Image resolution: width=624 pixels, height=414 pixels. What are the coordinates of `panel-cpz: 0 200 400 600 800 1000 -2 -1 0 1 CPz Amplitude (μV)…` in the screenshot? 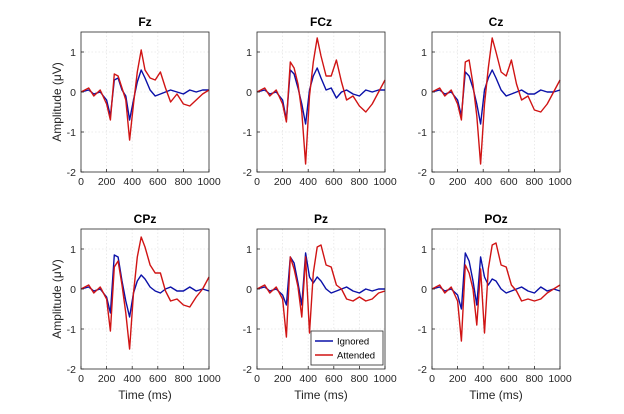 It's located at (135, 307).